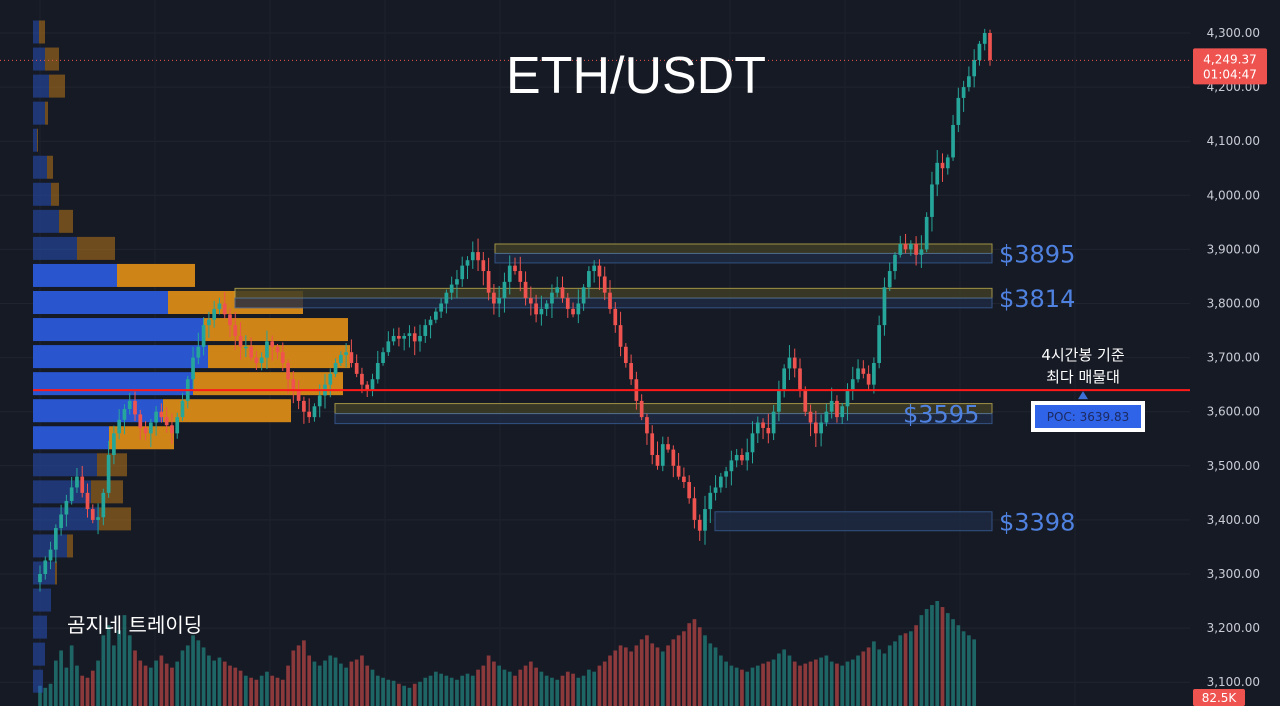 This screenshot has width=1280, height=706. I want to click on annotation-line-1: 4시간봉 기준, so click(1083, 355).